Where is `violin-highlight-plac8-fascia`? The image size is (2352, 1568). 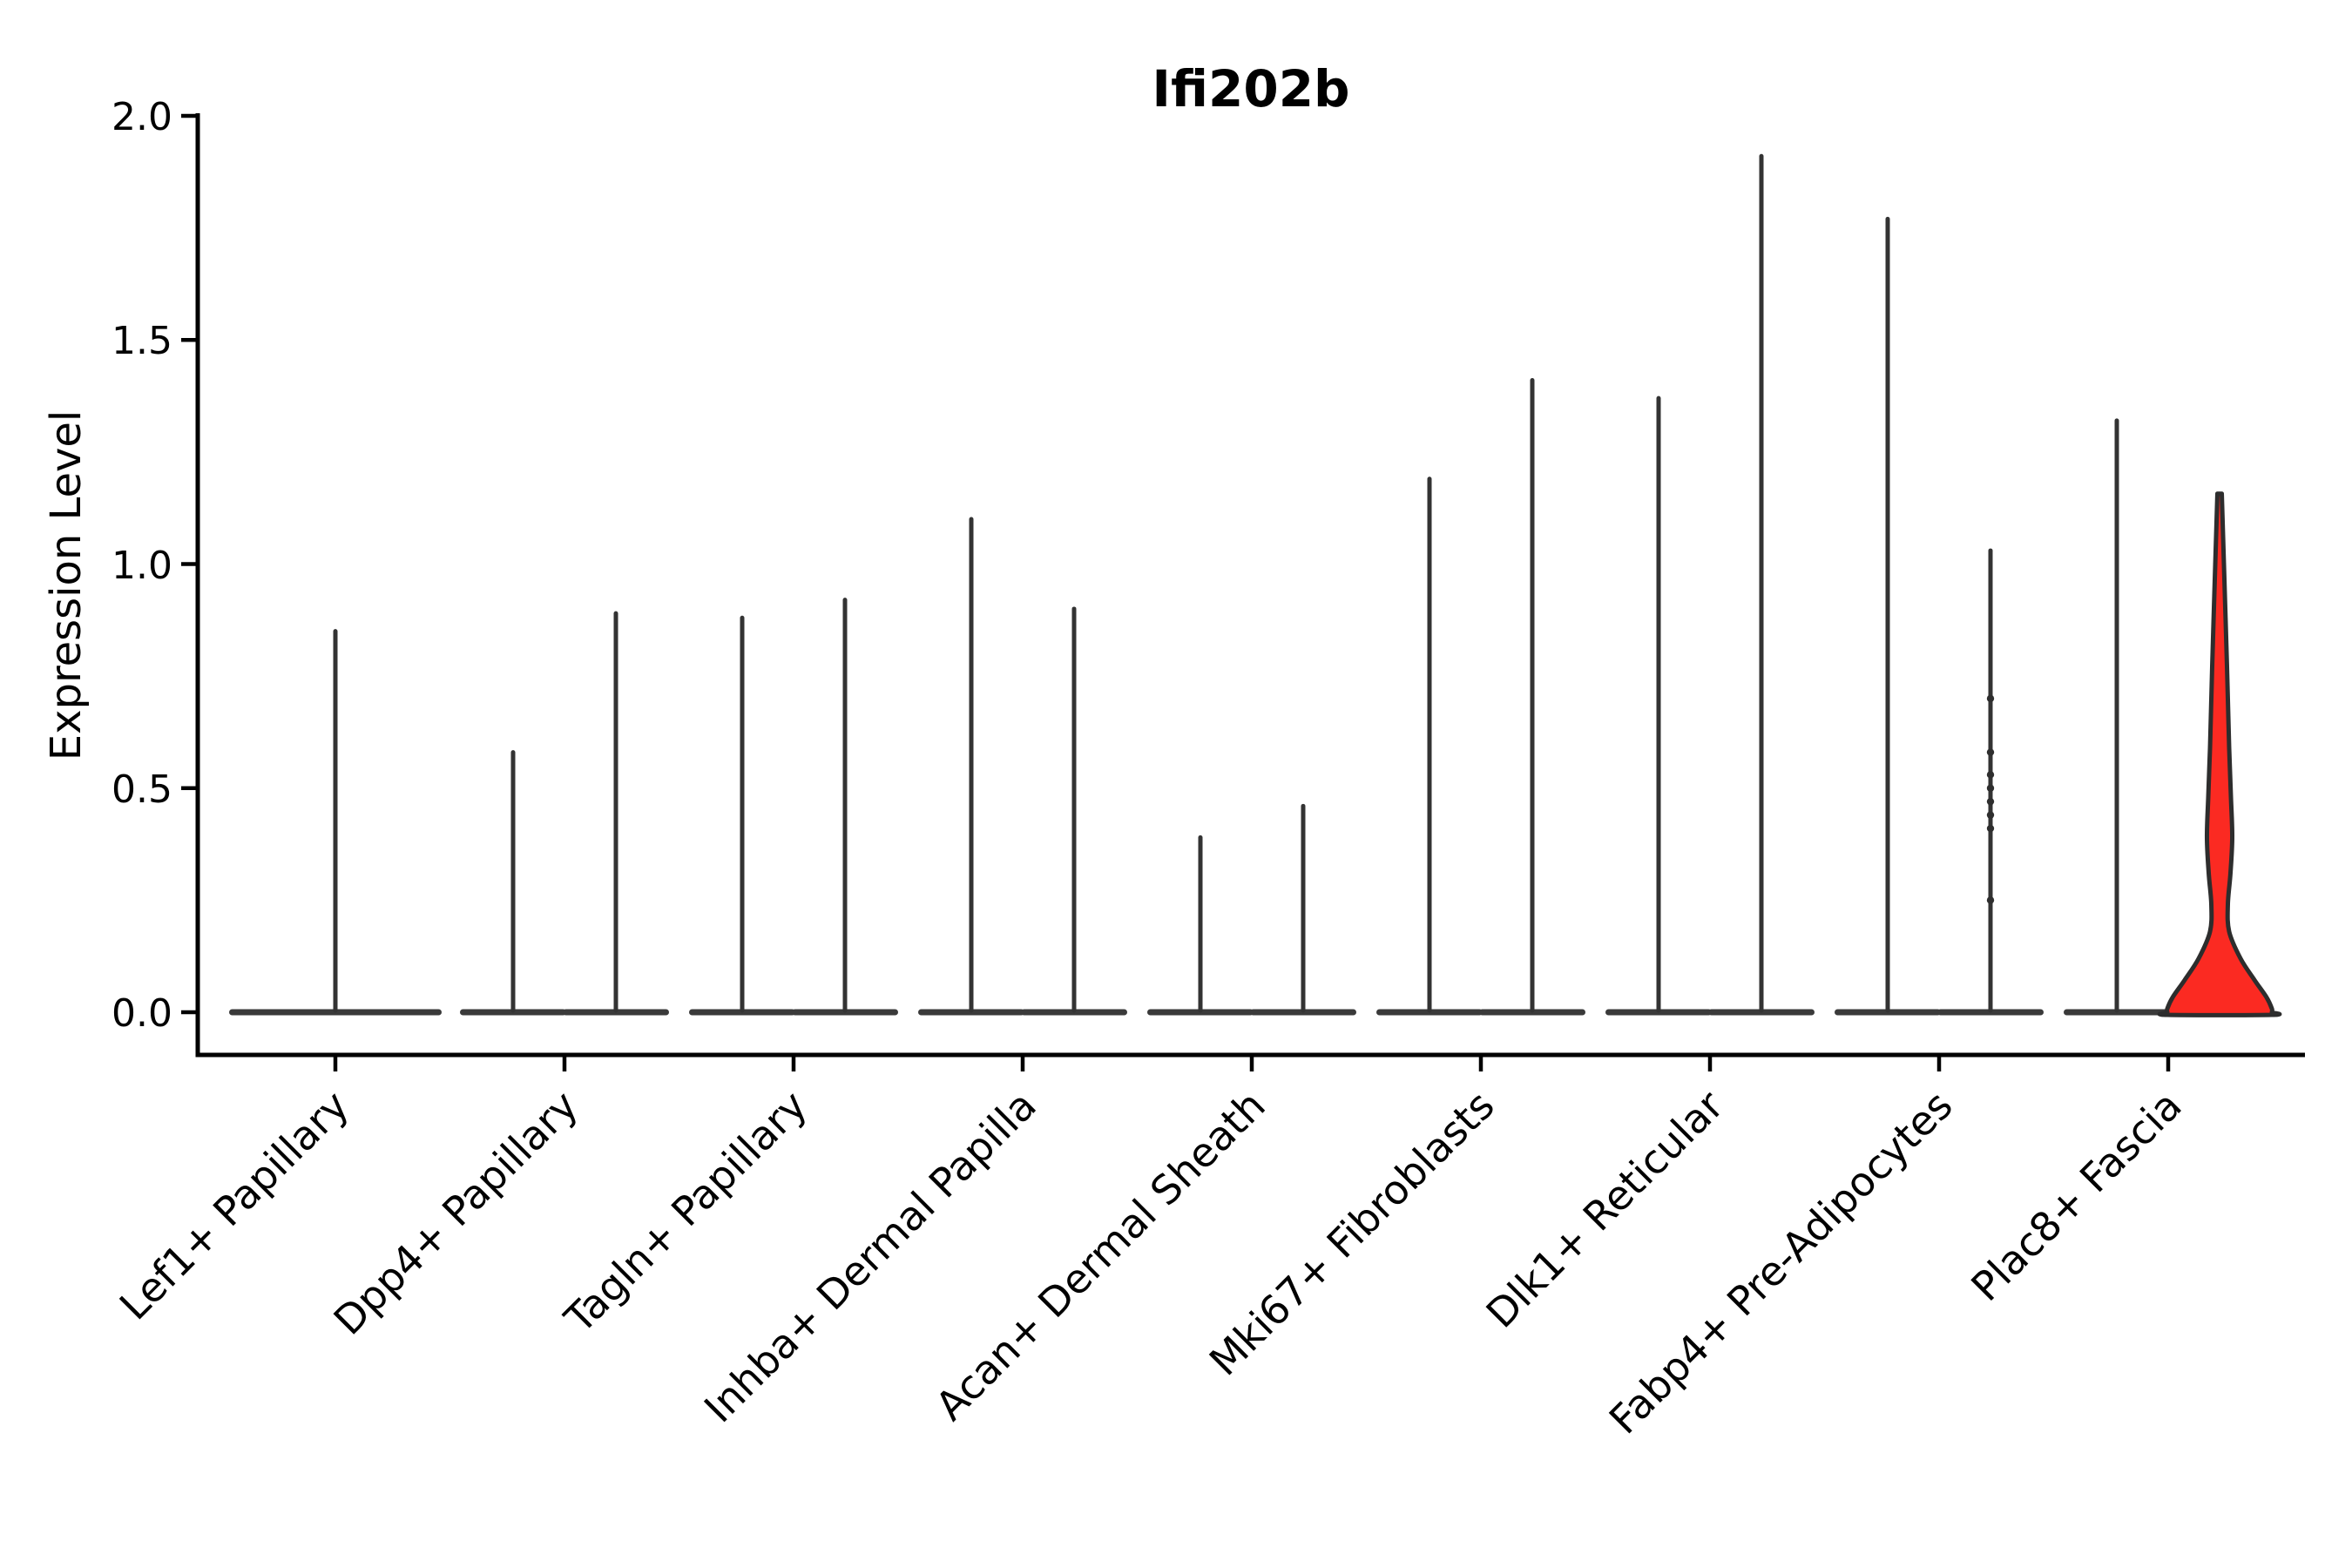 violin-highlight-plac8-fascia is located at coordinates (2219, 754).